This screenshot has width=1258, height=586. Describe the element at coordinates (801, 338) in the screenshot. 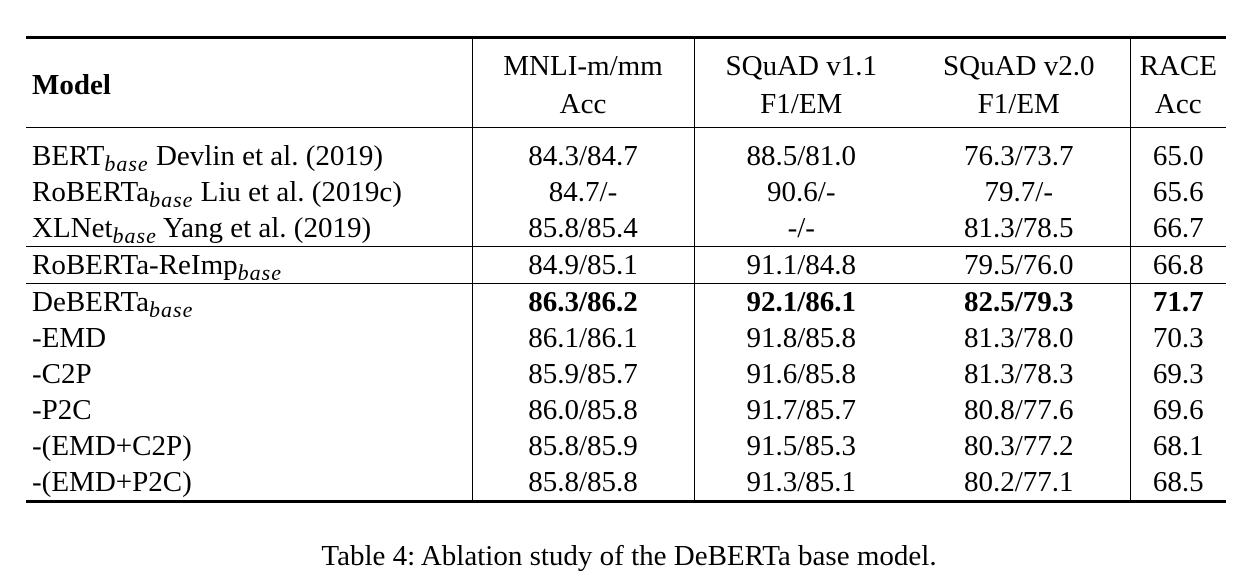

I see `squad11-cell: 91.8/85.8` at that location.